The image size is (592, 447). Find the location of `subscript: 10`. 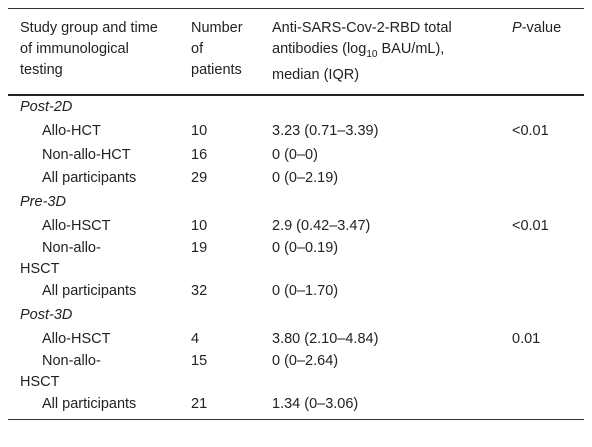

subscript: 10 is located at coordinates (372, 54).